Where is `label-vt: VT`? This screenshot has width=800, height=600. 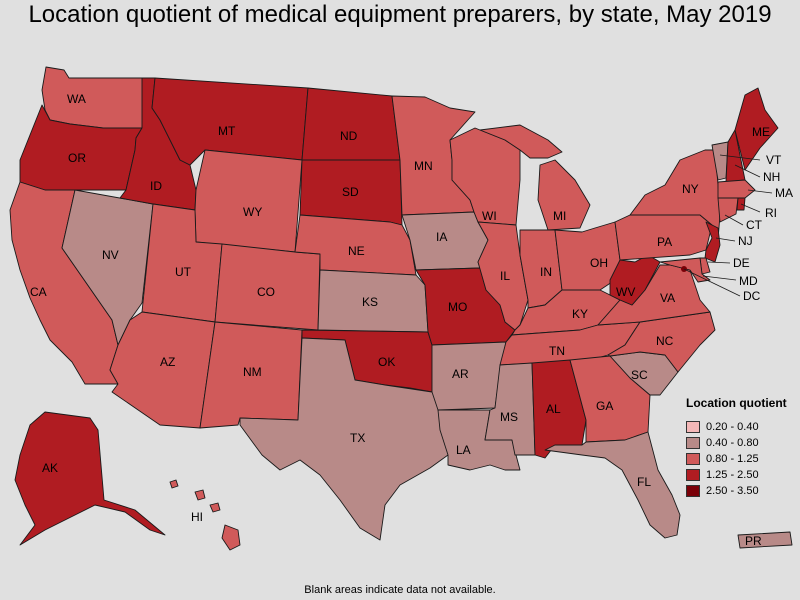 label-vt: VT is located at coordinates (774, 160).